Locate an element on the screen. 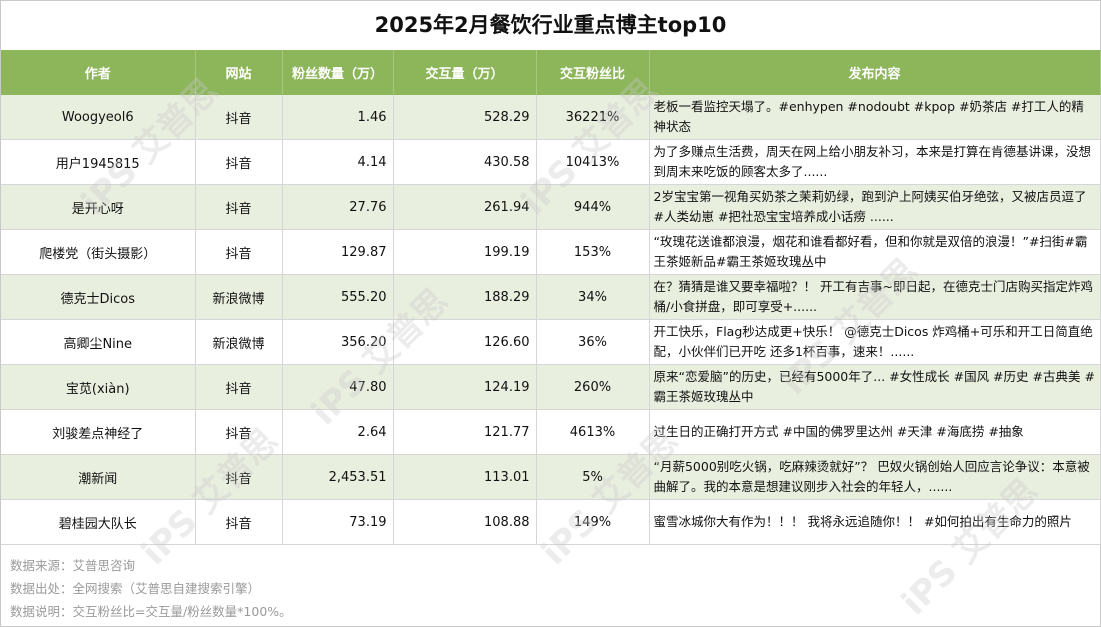 This screenshot has width=1101, height=627. author-cell: 是开心呀 is located at coordinates (98, 207).